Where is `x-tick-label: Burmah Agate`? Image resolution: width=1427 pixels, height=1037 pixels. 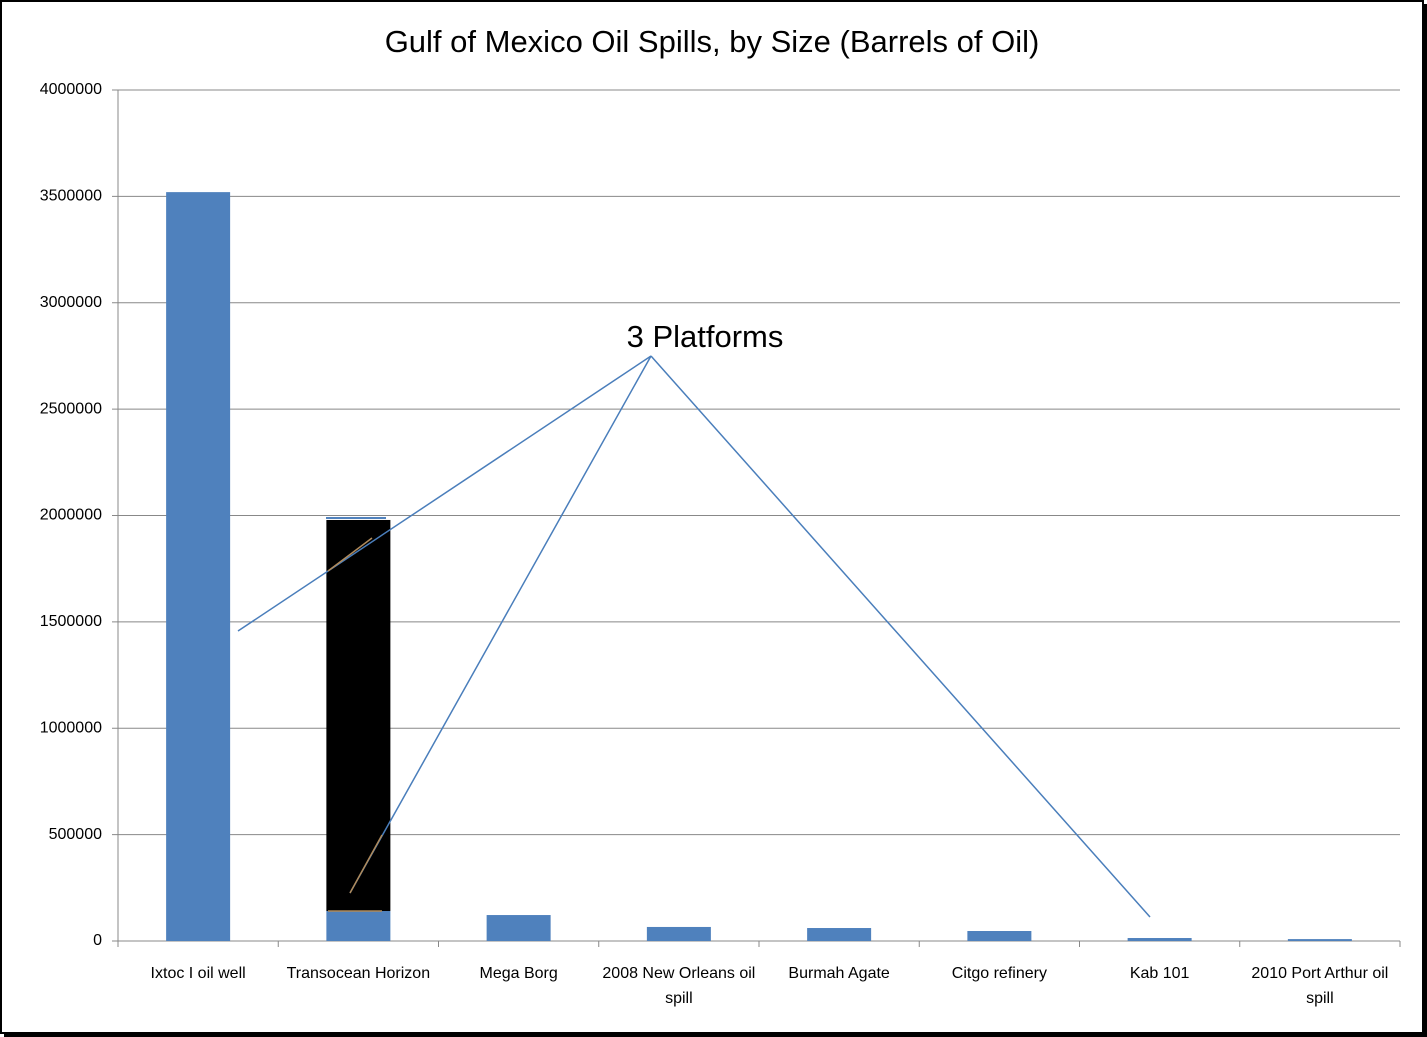
x-tick-label: Burmah Agate is located at coordinates (839, 973).